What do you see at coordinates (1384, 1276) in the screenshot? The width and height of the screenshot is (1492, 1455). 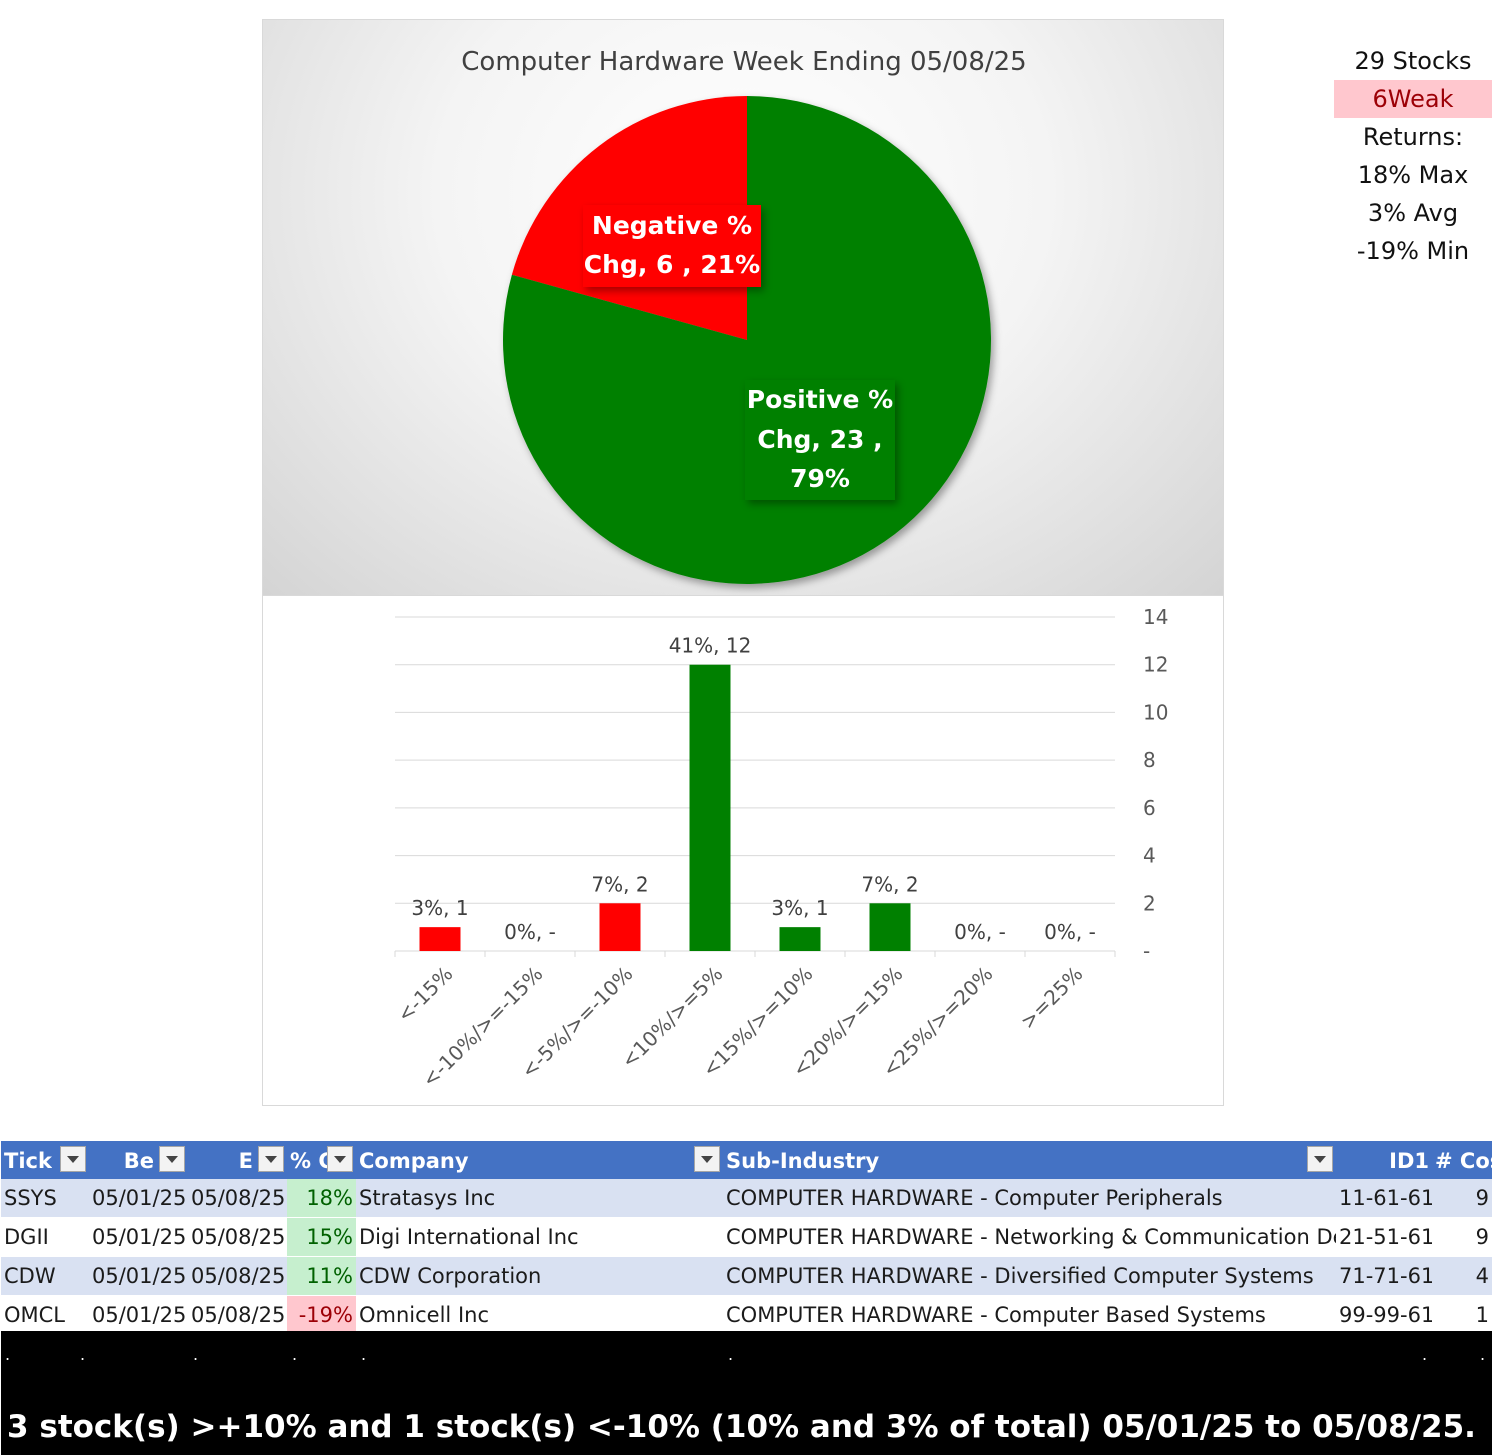 I see `id1-cell: 71-71-61` at bounding box center [1384, 1276].